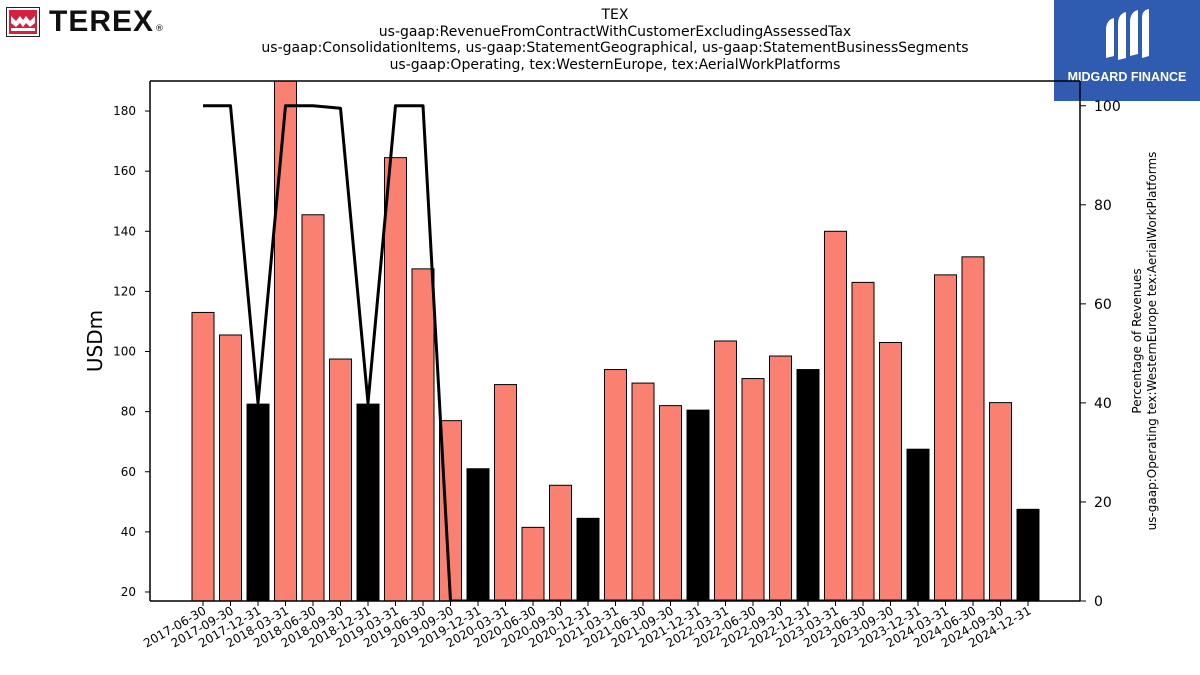  Describe the element at coordinates (124, 111) in the screenshot. I see `left-tick-label: 180` at that location.